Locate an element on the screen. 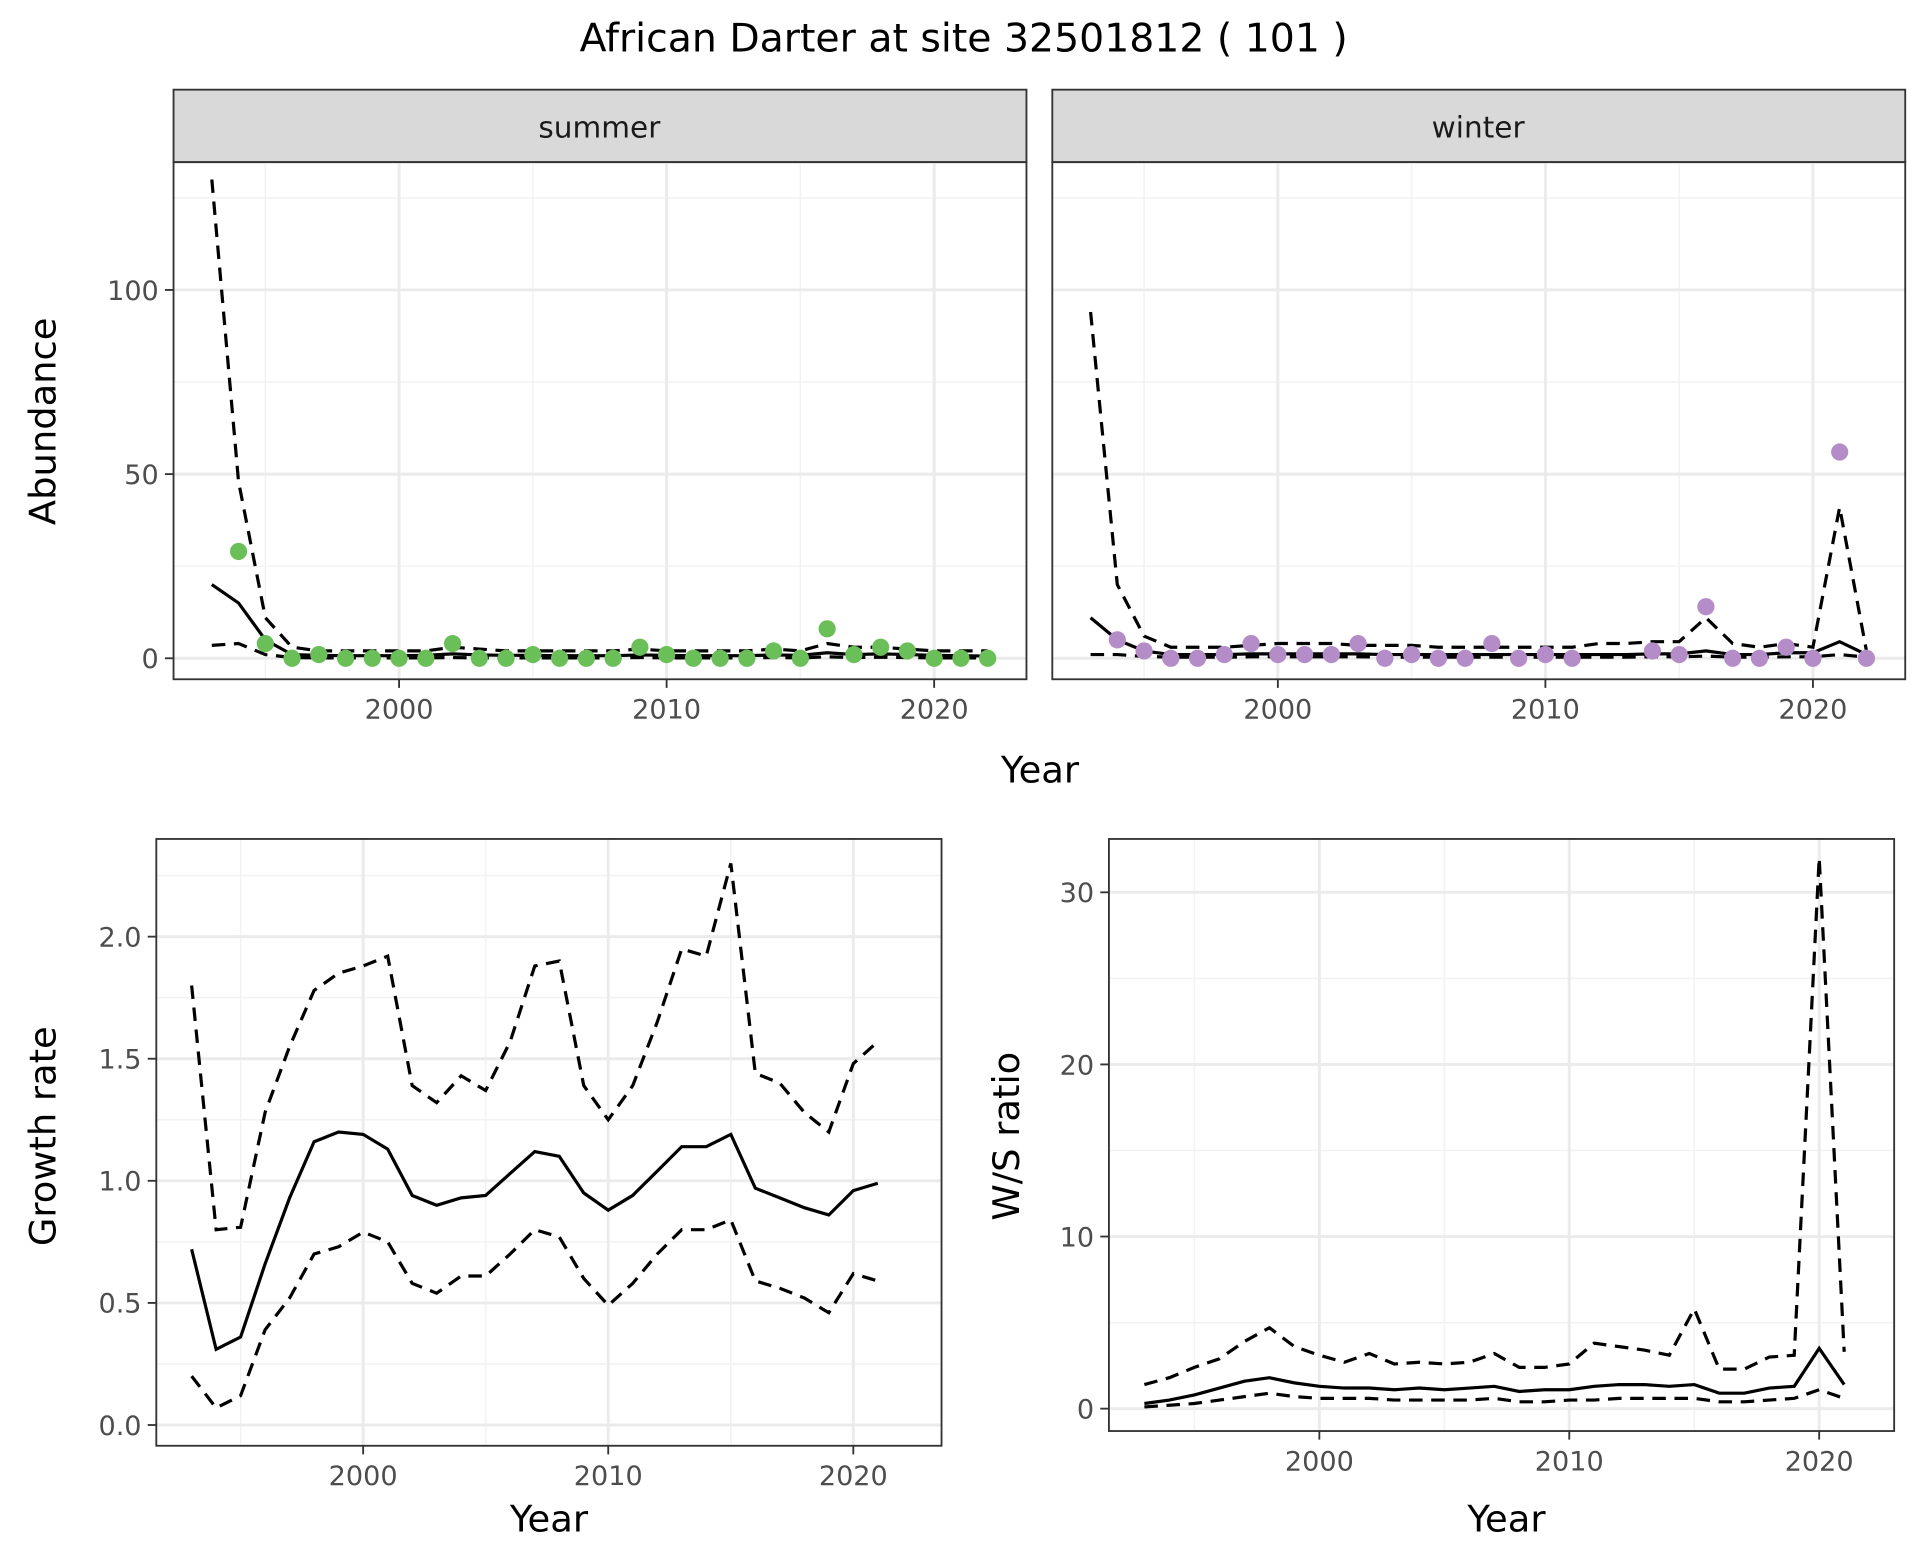  strip-winter is located at coordinates (1479, 126).